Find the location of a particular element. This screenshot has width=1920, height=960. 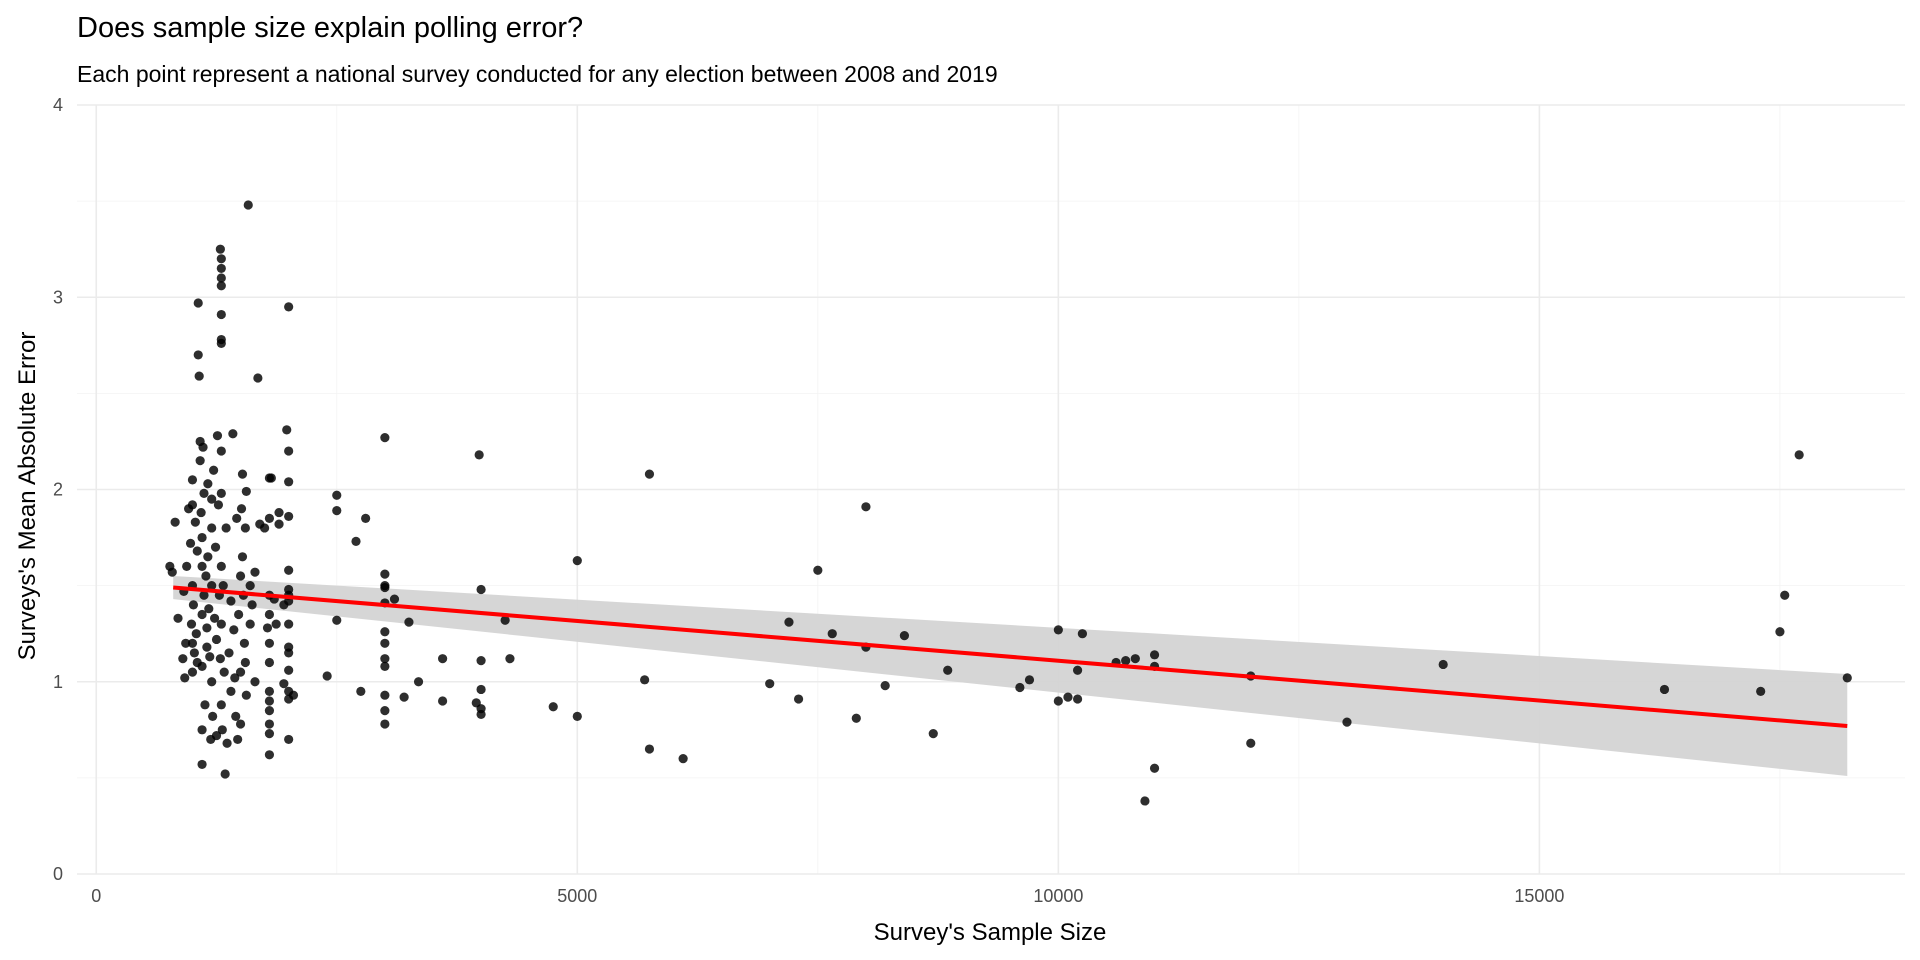

y-tick-labels: 0 1 2 3 4 is located at coordinates (58, 489).